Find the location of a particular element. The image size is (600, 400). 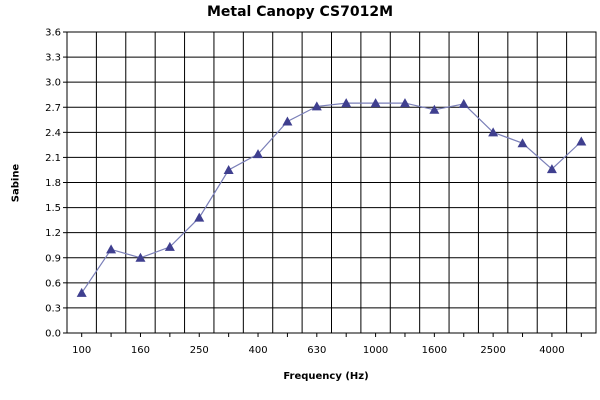

y-tick-label: 2.1 is located at coordinates (53, 158).